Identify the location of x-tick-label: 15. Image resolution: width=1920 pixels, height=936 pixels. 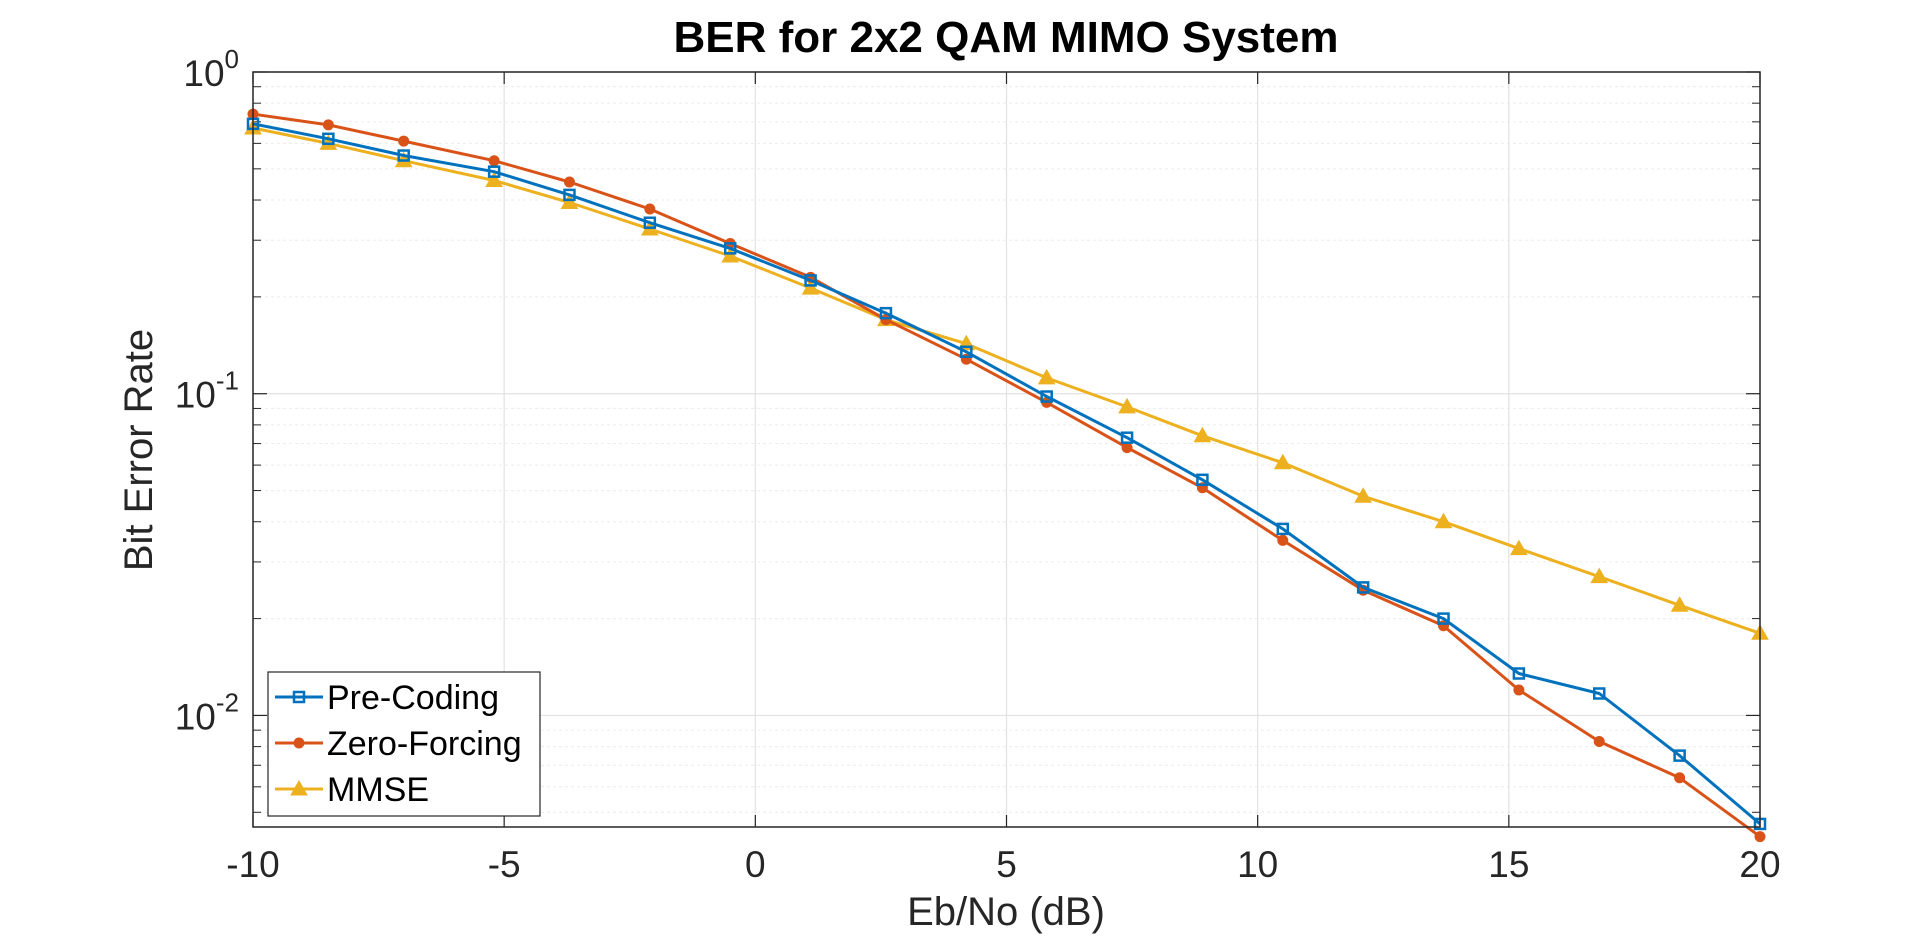
(1508, 864).